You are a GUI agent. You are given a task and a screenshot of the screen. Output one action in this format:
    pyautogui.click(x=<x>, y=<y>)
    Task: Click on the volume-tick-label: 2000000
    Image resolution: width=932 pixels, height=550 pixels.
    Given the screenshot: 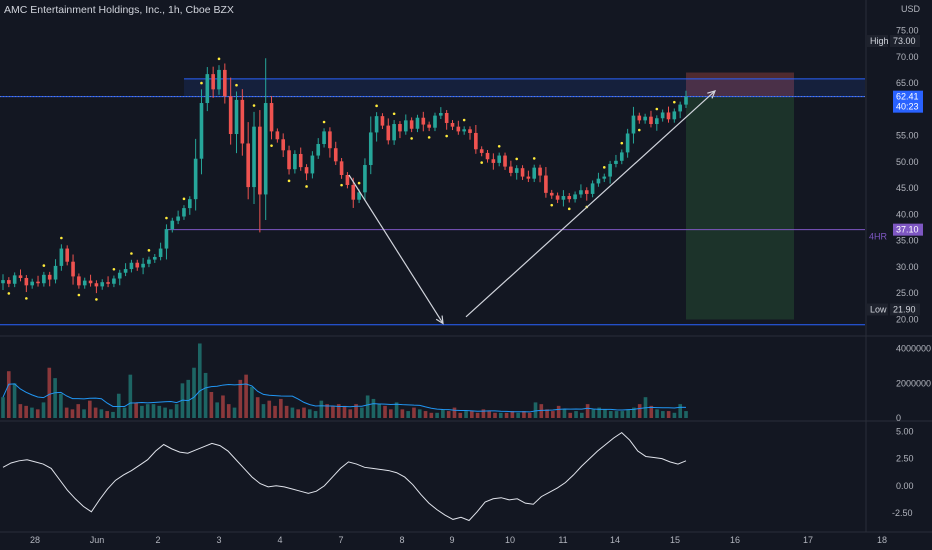 What is the action you would take?
    pyautogui.click(x=913, y=383)
    